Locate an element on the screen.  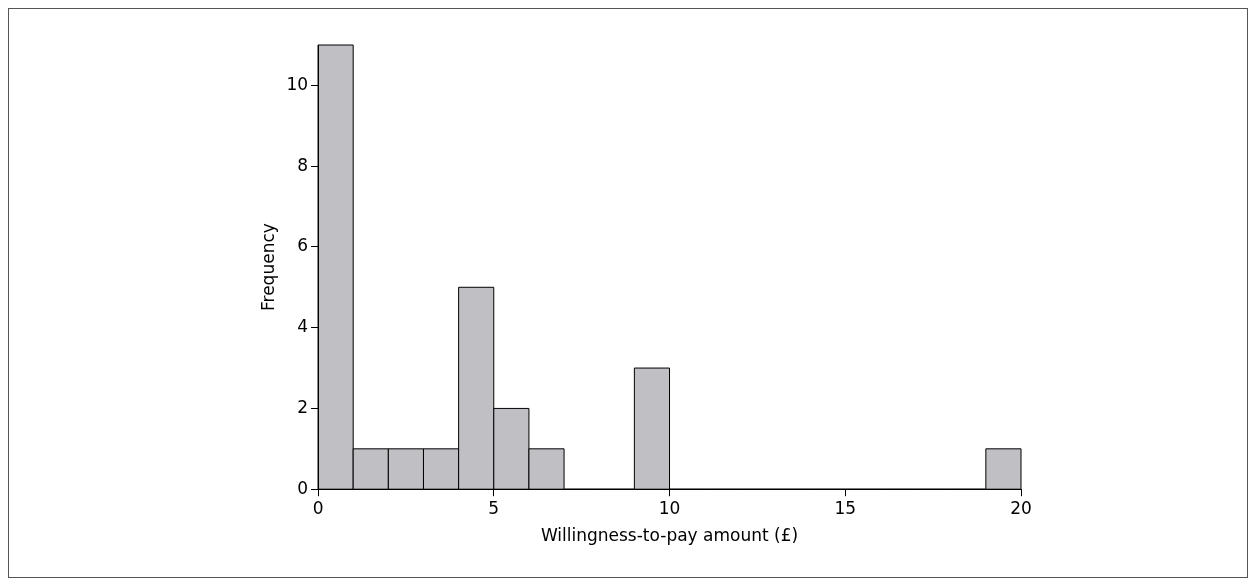
y-tick-label: 10 is located at coordinates (297, 83).